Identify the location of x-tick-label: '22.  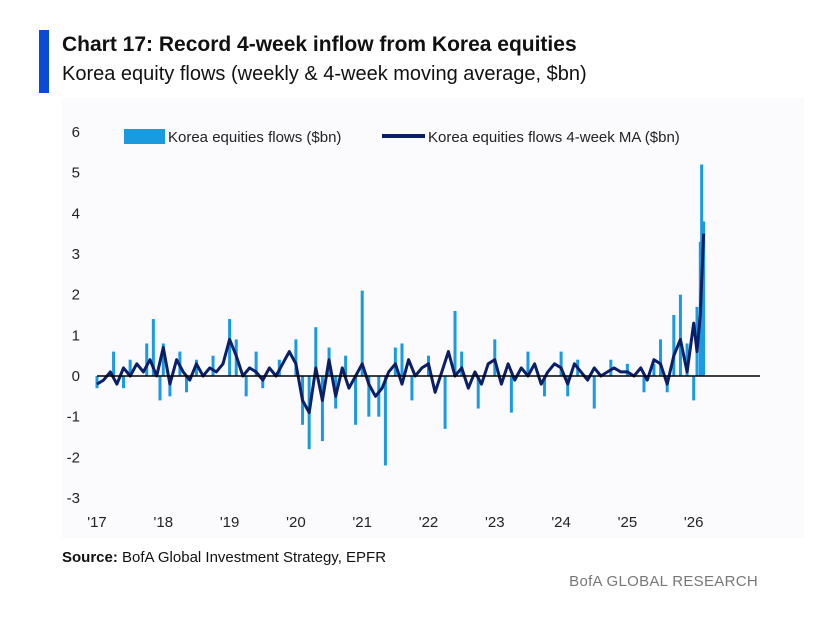
(429, 522).